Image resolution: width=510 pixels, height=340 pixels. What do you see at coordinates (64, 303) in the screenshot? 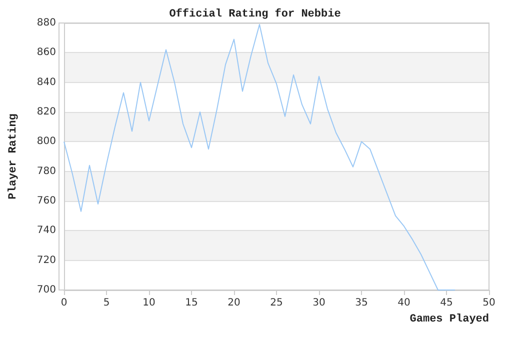
I see `x-tick-label: 0` at bounding box center [64, 303].